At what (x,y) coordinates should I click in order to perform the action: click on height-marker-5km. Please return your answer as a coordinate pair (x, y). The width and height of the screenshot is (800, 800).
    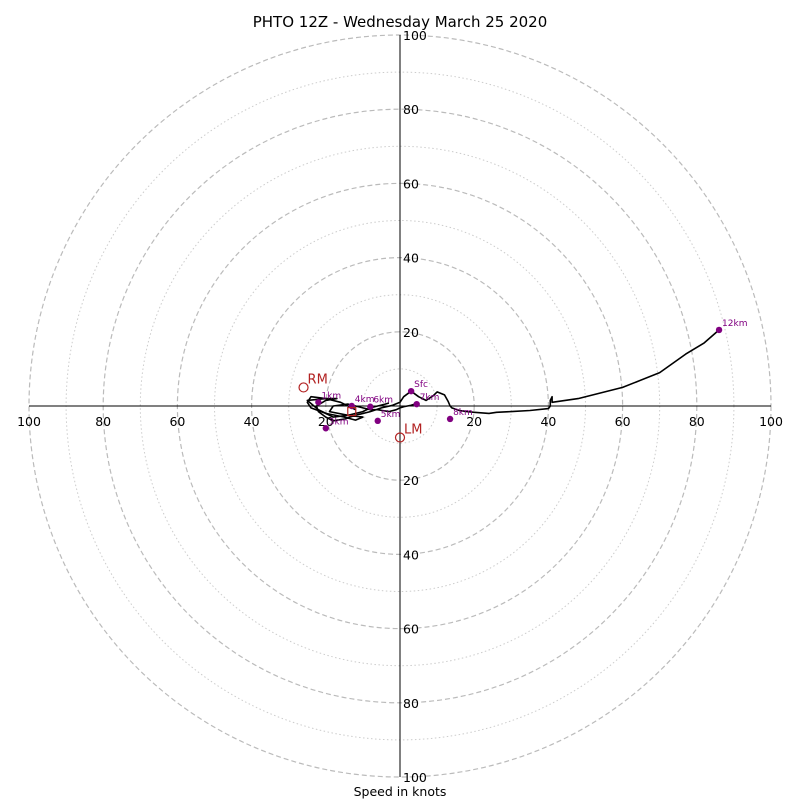
    Looking at the image, I should click on (377, 421).